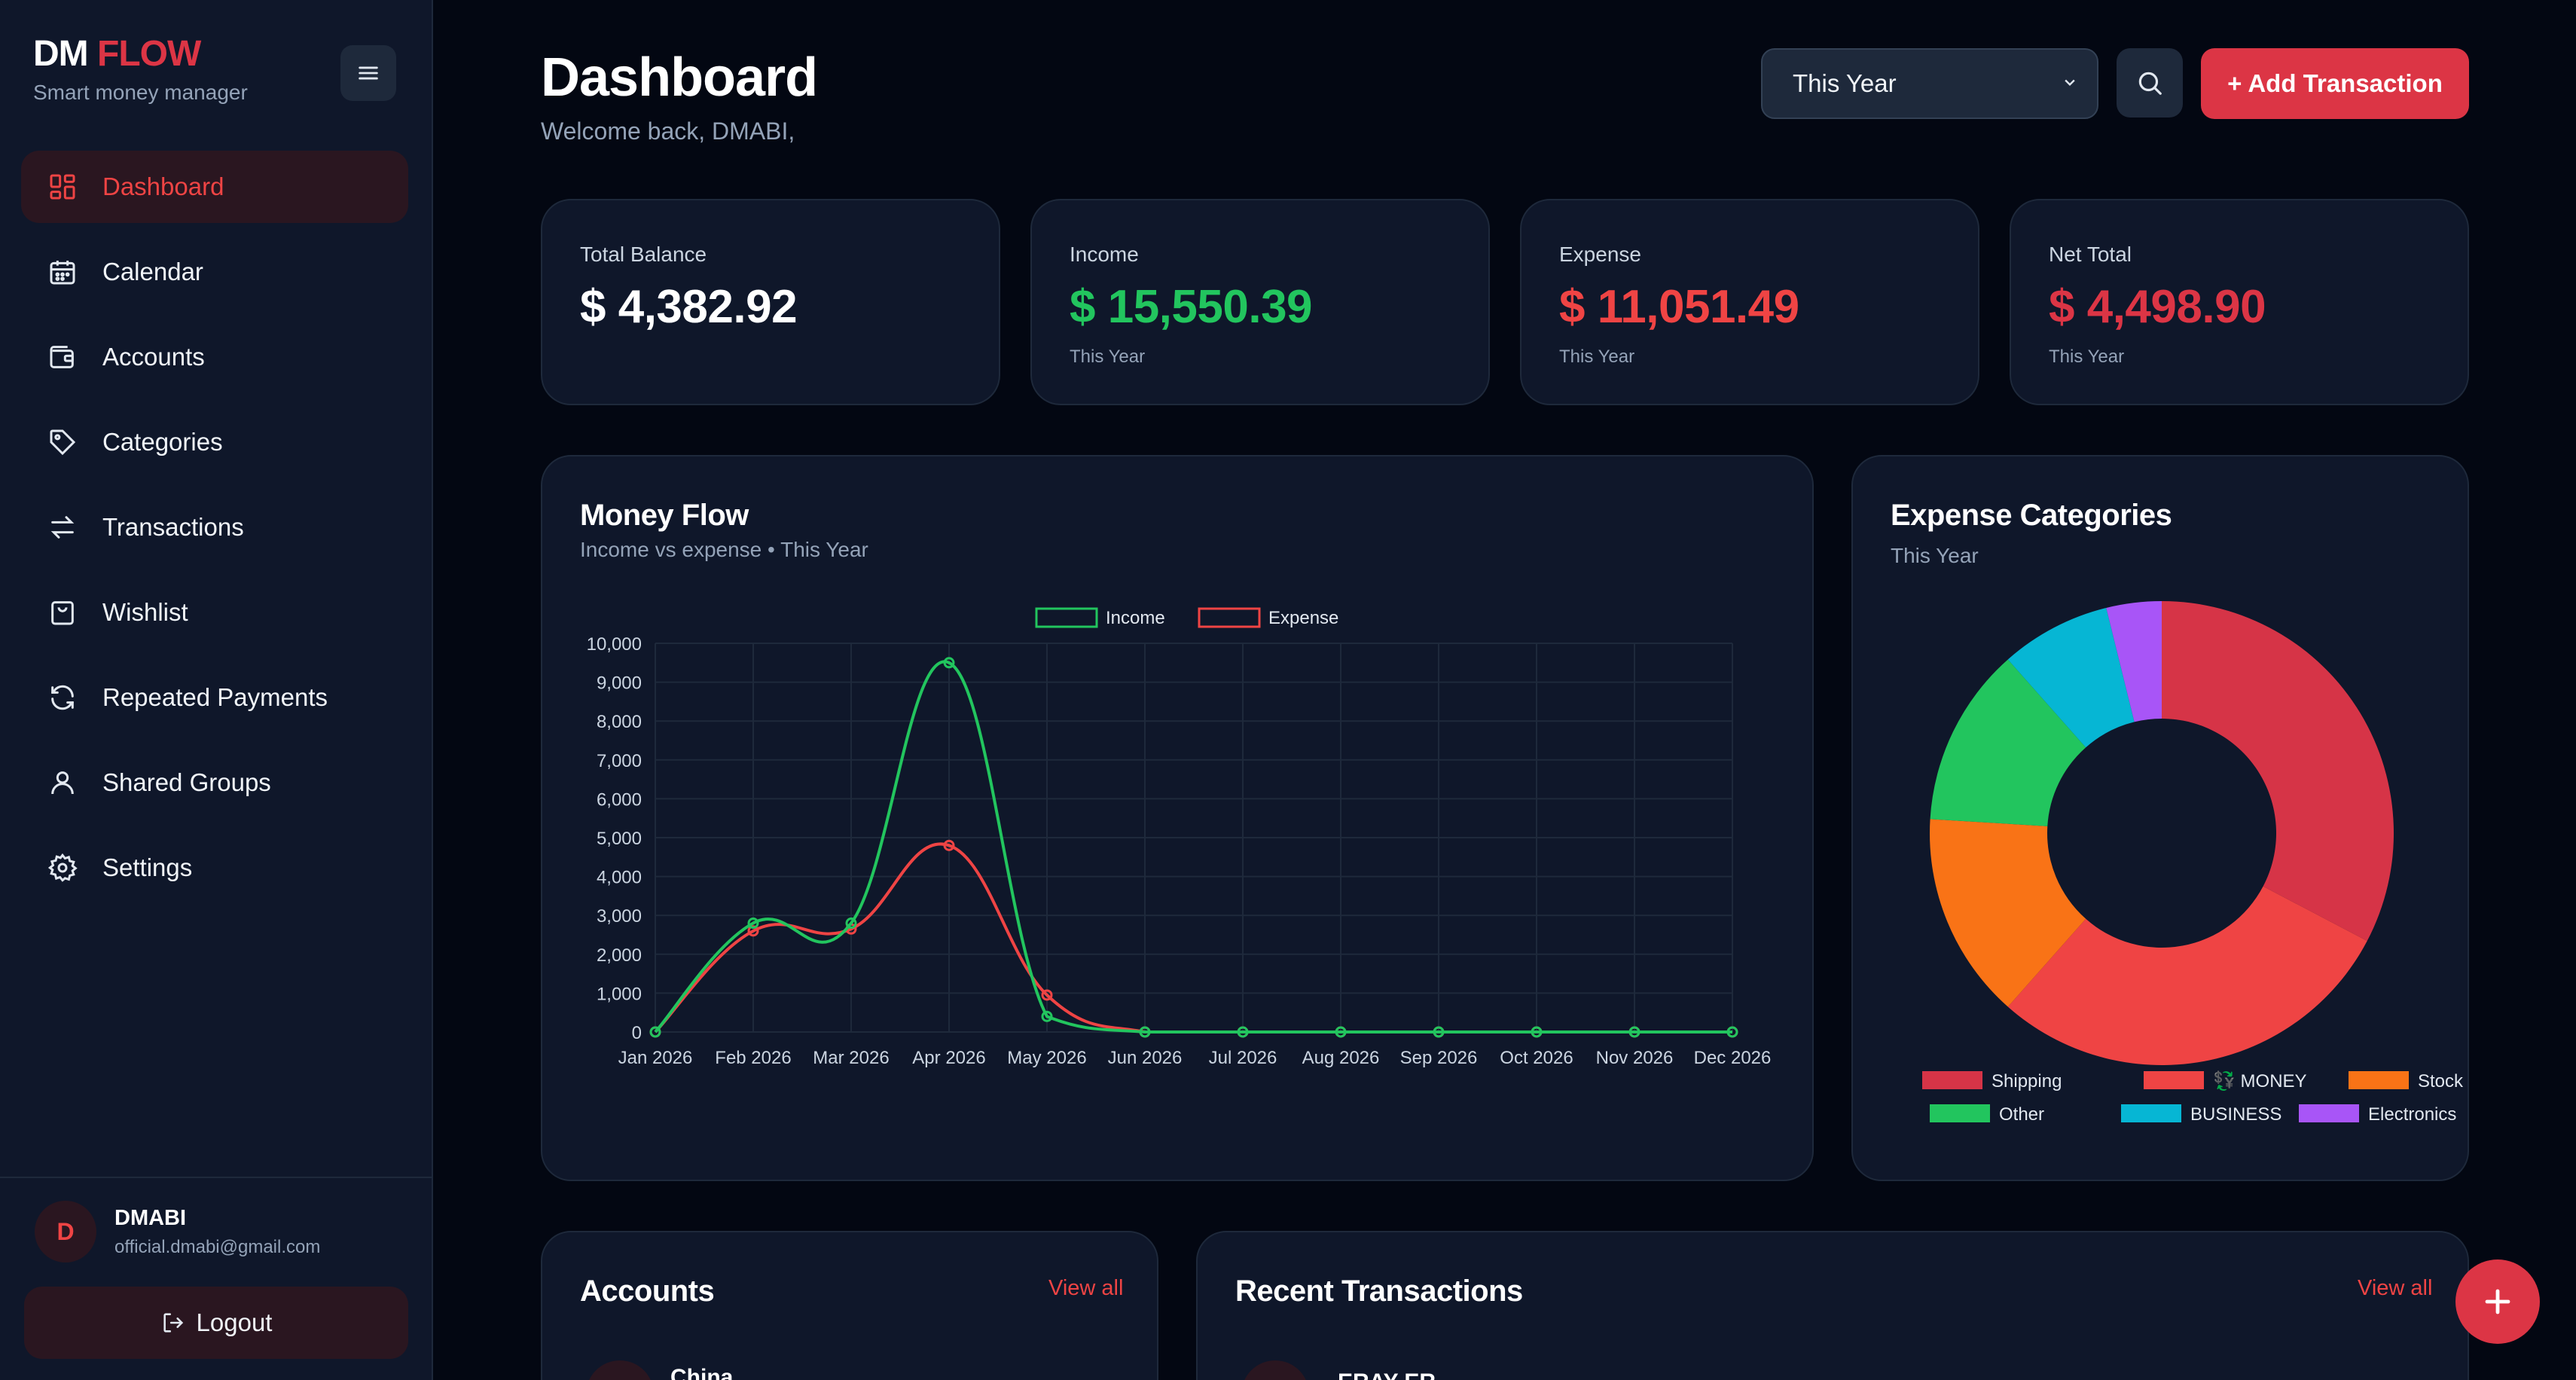 The height and width of the screenshot is (1380, 2576). What do you see at coordinates (648, 1291) in the screenshot?
I see `accounts-title: Accounts` at bounding box center [648, 1291].